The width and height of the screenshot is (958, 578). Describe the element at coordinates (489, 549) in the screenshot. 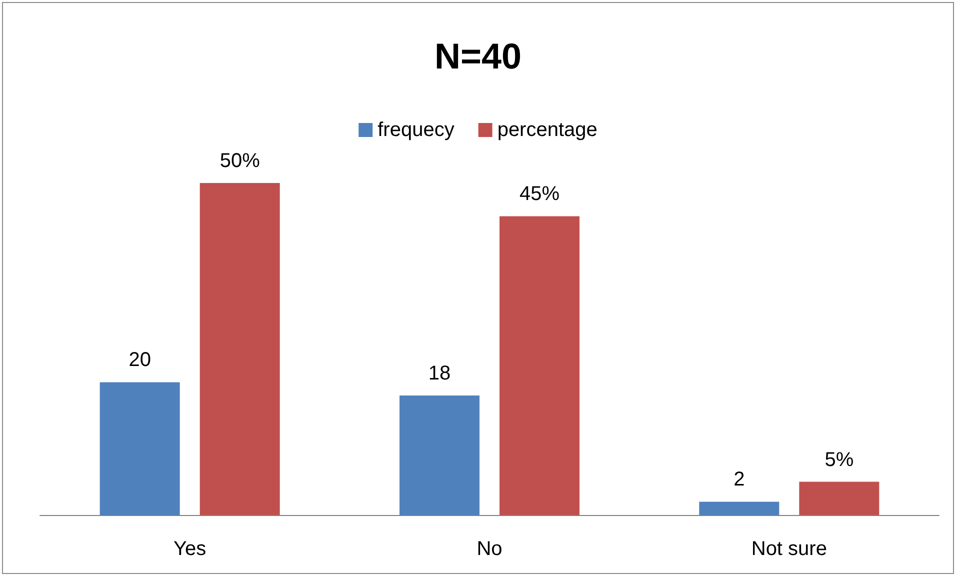

I see `x-tick-label: No` at that location.